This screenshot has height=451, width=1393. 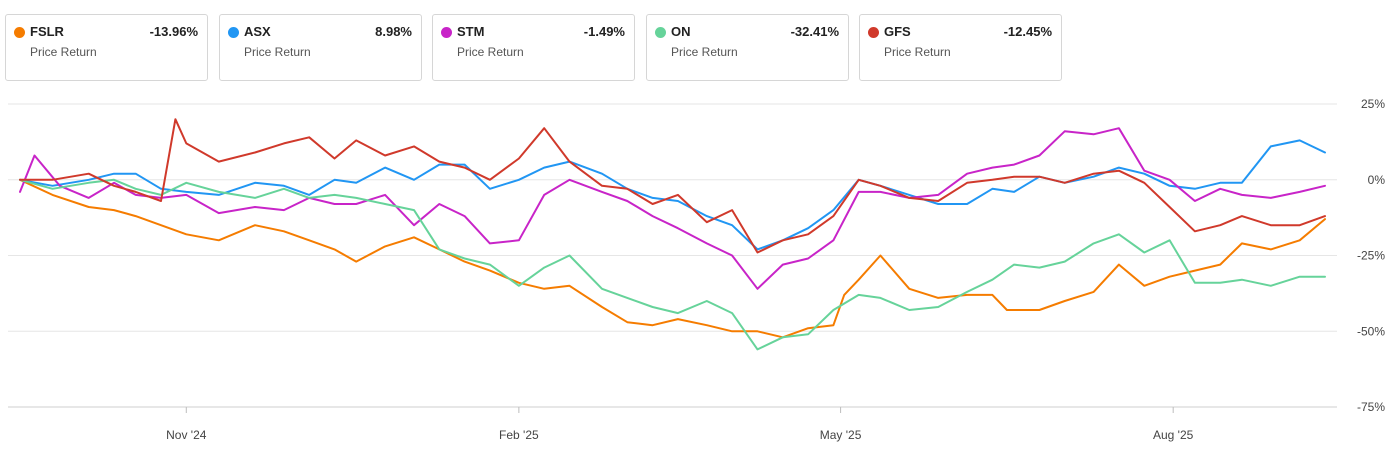 I want to click on x-tick-label: Aug '25, so click(x=1173, y=435).